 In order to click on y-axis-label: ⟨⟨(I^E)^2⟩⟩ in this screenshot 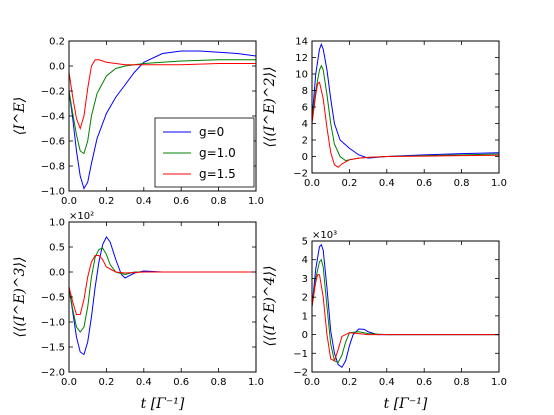, I will do `click(270, 107)`.